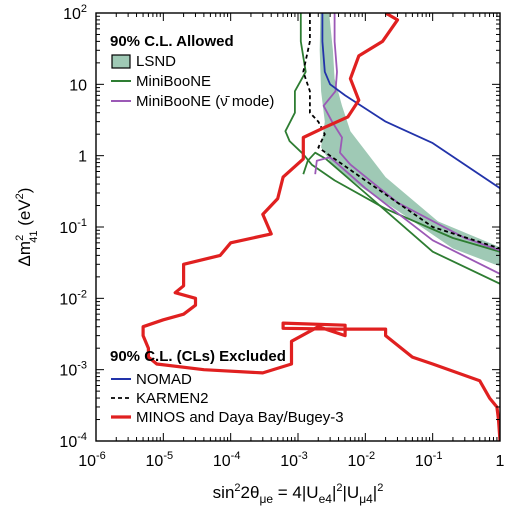 This screenshot has height=513, width=515. Describe the element at coordinates (121, 61) in the screenshot. I see `legend-swatch-lsnd` at that location.